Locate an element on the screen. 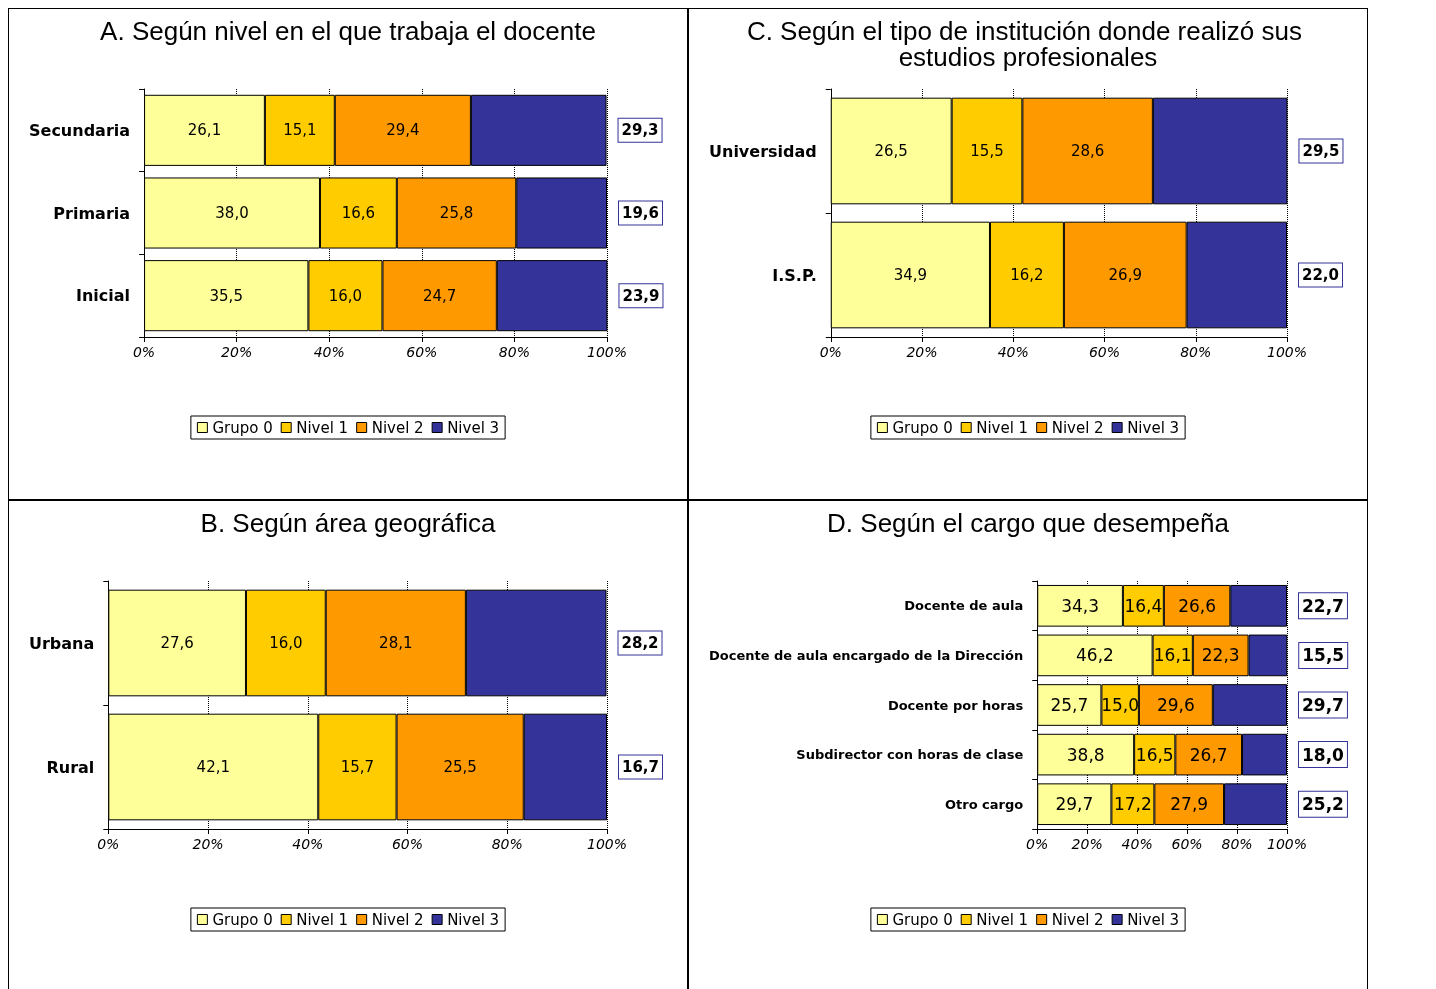 The height and width of the screenshot is (989, 1436). data-label: 17,2 is located at coordinates (1132, 804).